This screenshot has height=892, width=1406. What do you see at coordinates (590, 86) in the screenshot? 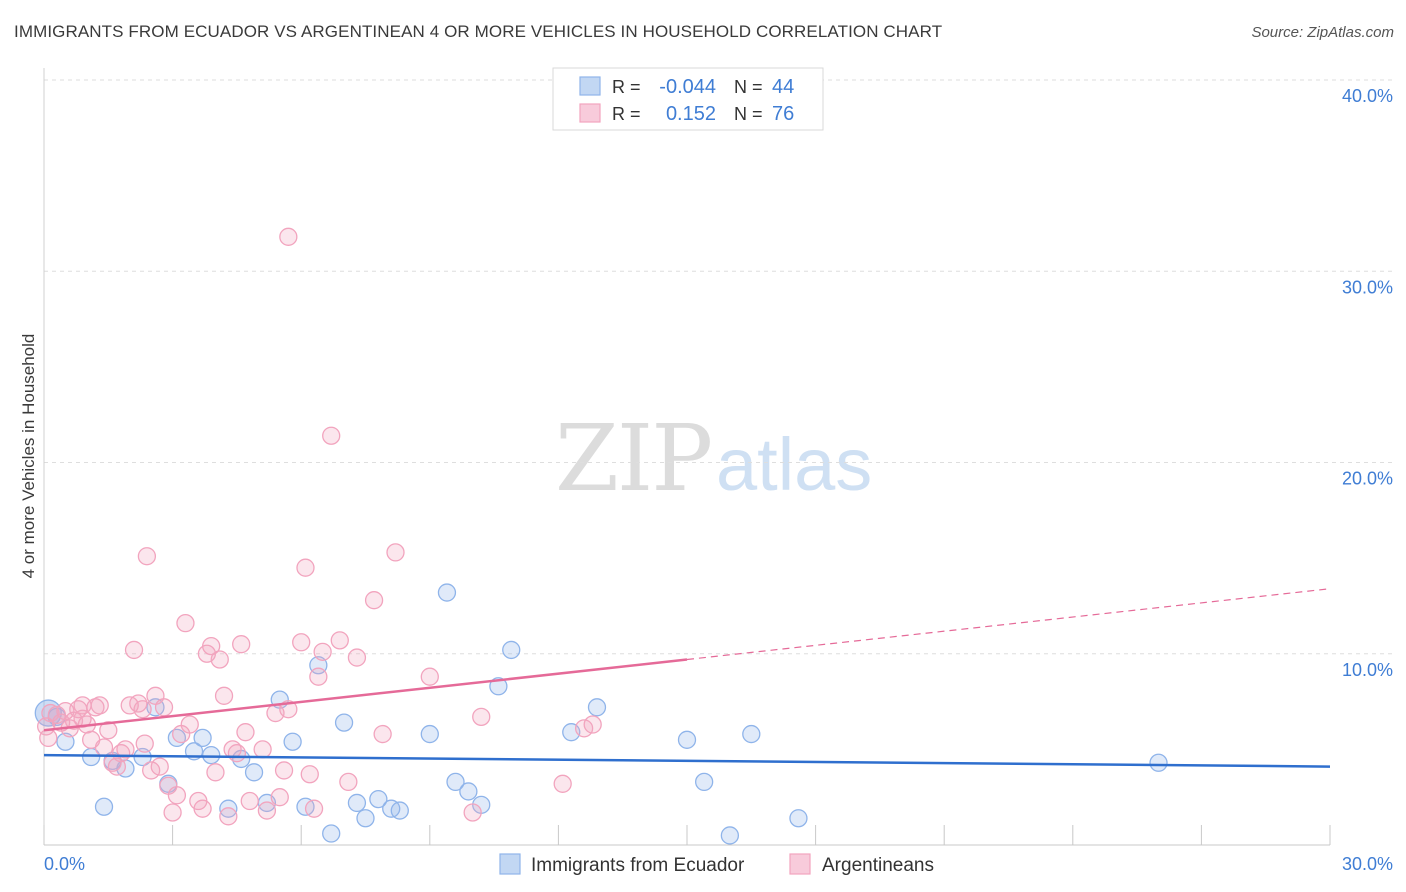
I see `legend-swatch-ecuador` at bounding box center [590, 86].